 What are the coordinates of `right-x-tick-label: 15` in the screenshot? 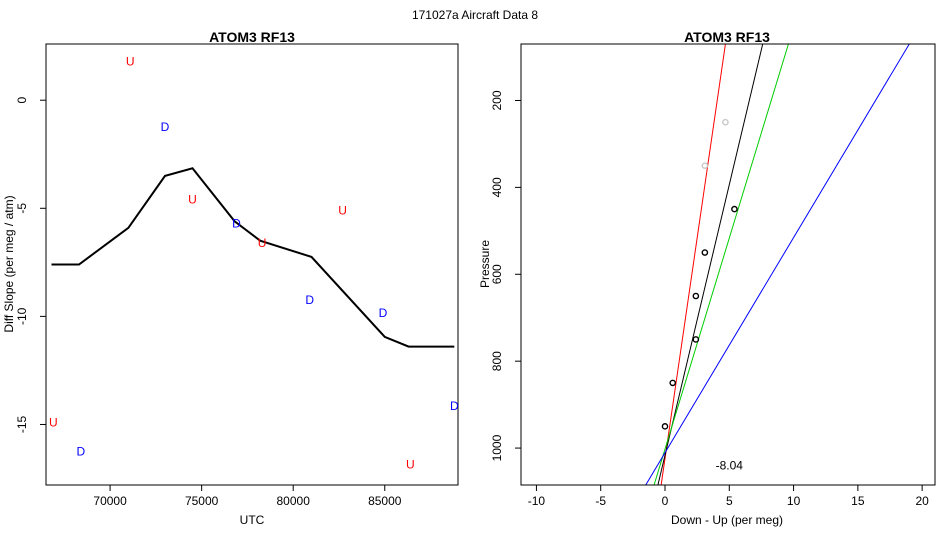 It's located at (858, 501).